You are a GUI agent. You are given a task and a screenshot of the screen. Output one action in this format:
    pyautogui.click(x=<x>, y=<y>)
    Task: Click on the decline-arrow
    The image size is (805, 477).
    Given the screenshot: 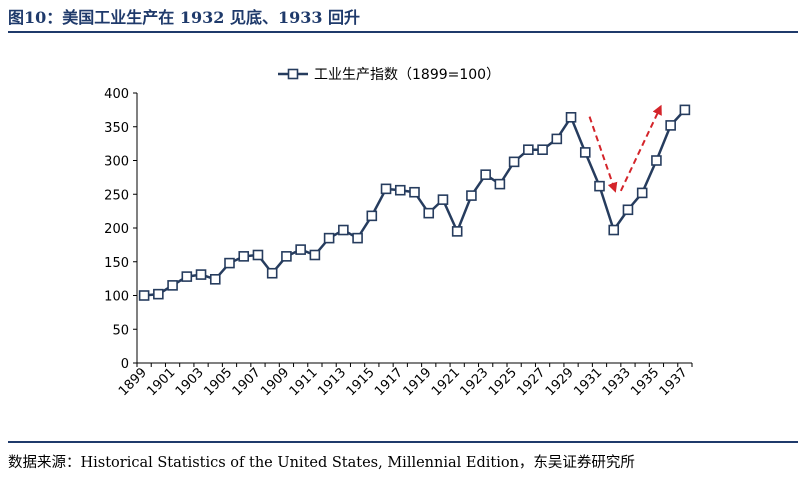 What is the action you would take?
    pyautogui.click(x=603, y=154)
    